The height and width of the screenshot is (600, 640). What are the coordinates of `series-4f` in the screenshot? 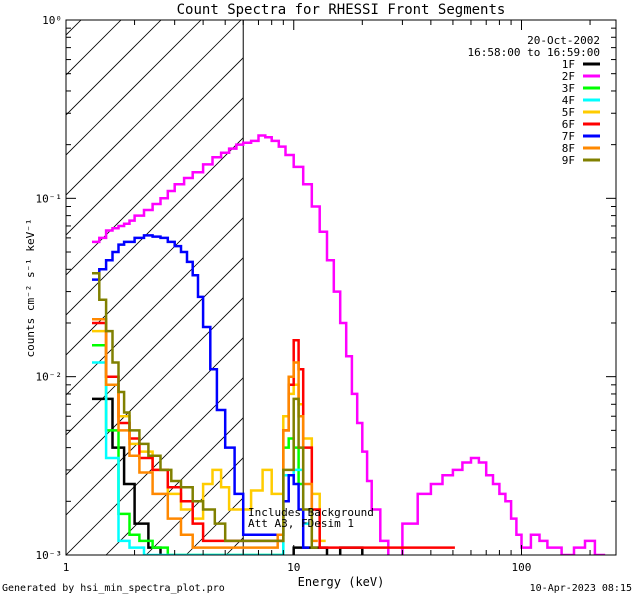 It's located at (201, 458).